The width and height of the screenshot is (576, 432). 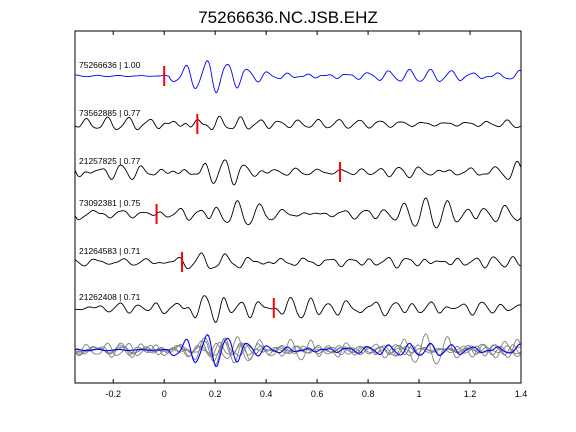 I want to click on x-tick-label: -0.2, so click(x=113, y=394).